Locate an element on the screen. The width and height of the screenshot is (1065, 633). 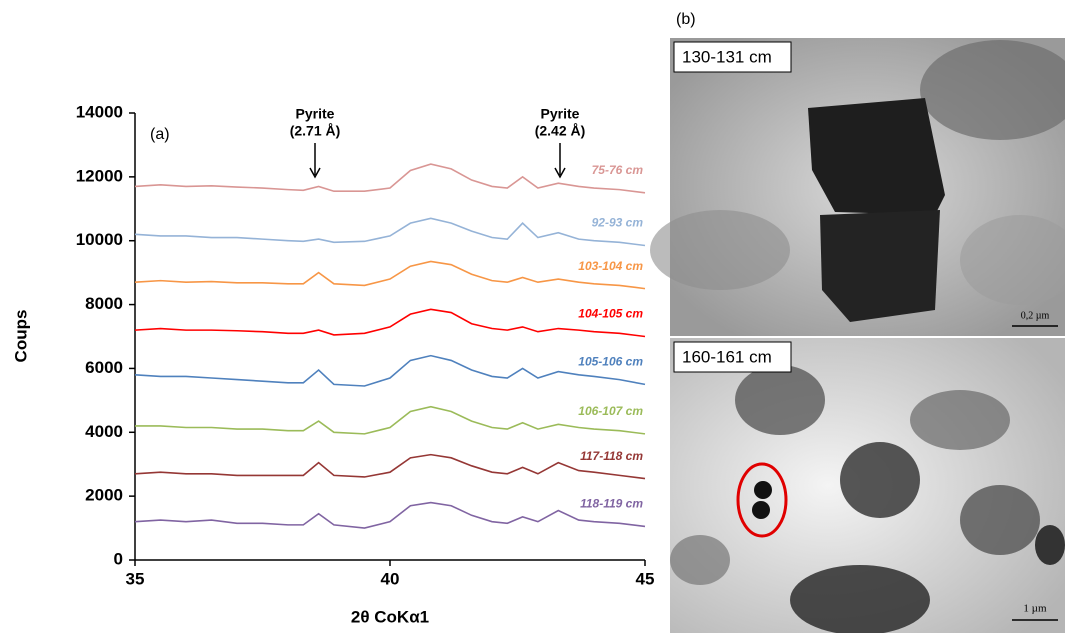
y-tick-label: 2000 is located at coordinates (104, 495).